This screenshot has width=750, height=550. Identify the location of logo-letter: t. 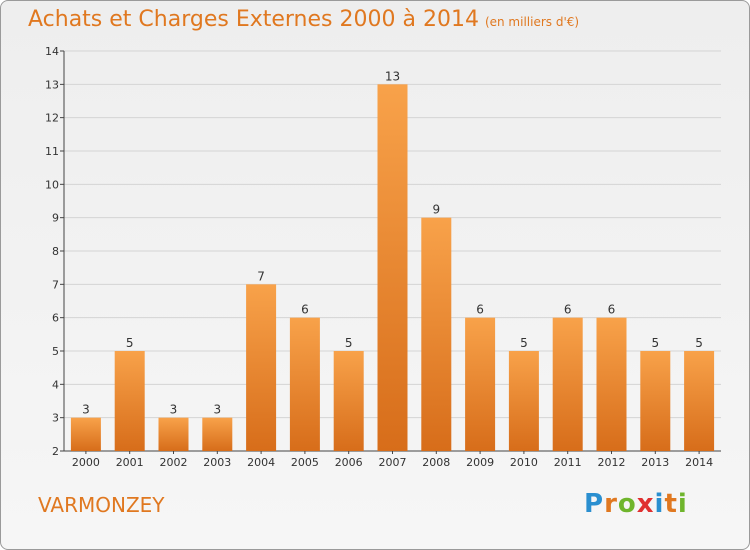
(671, 504).